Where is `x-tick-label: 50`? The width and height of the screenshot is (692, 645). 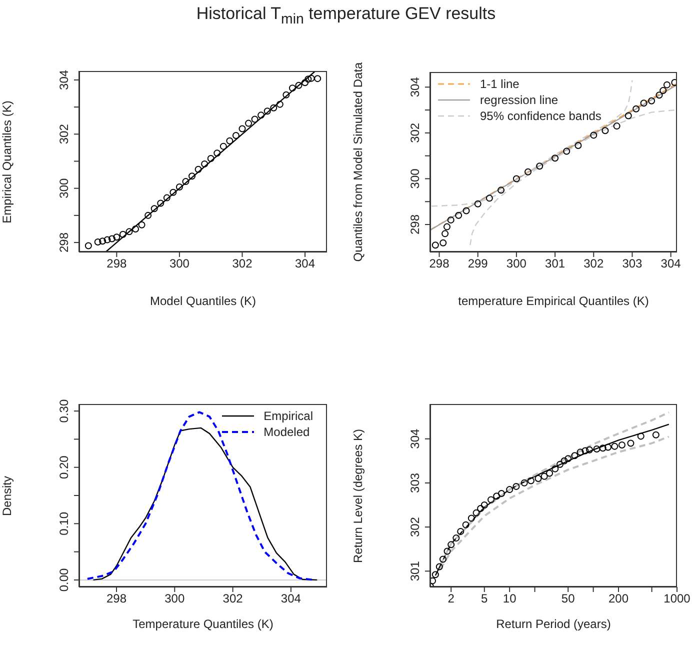 x-tick-label: 50 is located at coordinates (568, 599).